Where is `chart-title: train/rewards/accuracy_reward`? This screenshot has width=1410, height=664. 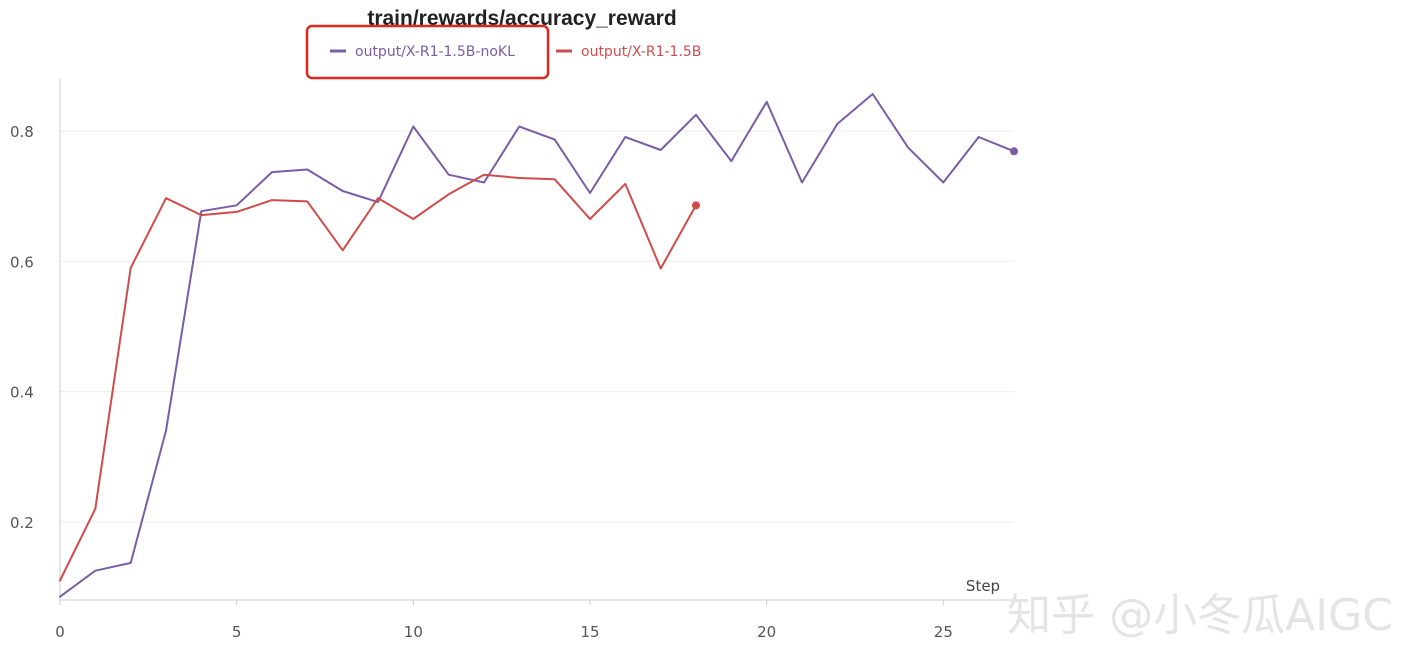
chart-title: train/rewards/accuracy_reward is located at coordinates (521, 18).